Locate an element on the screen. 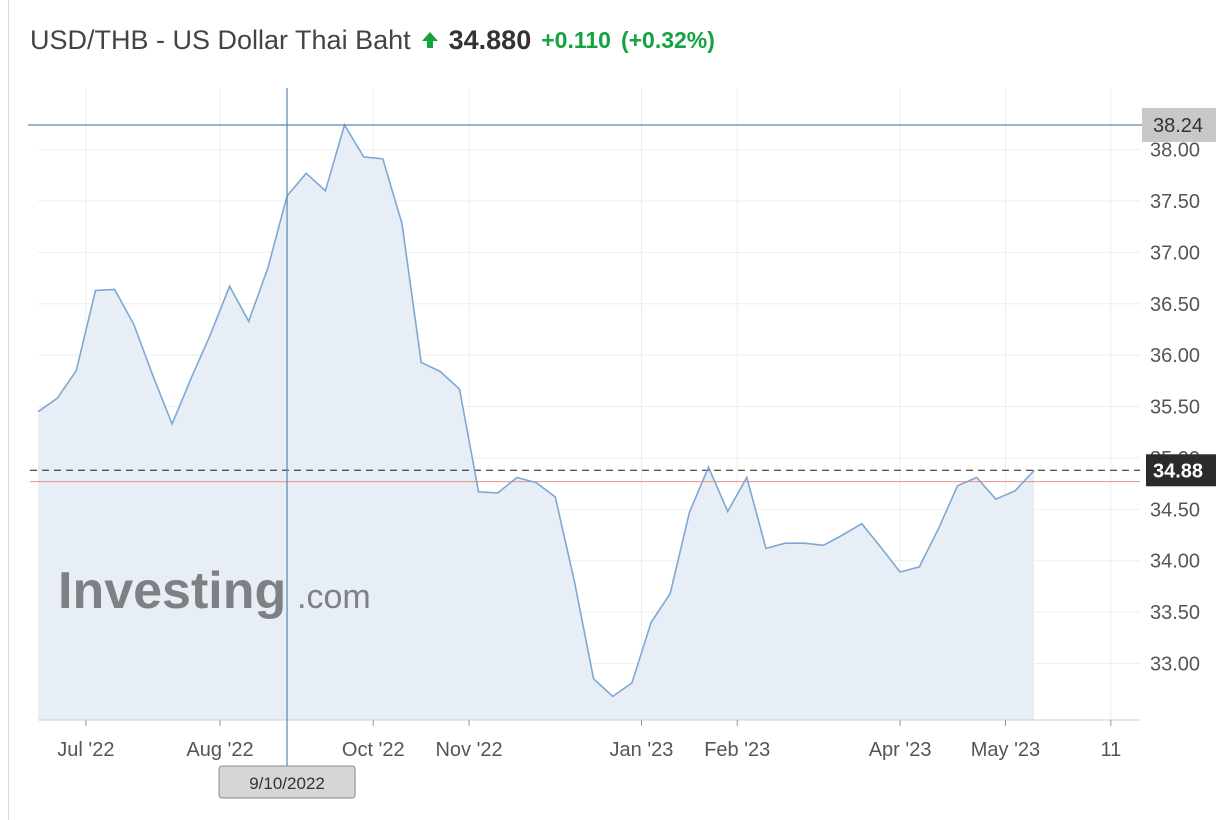 Image resolution: width=1220 pixels, height=820 pixels. x-tick-label: May '23 is located at coordinates (1005, 750).